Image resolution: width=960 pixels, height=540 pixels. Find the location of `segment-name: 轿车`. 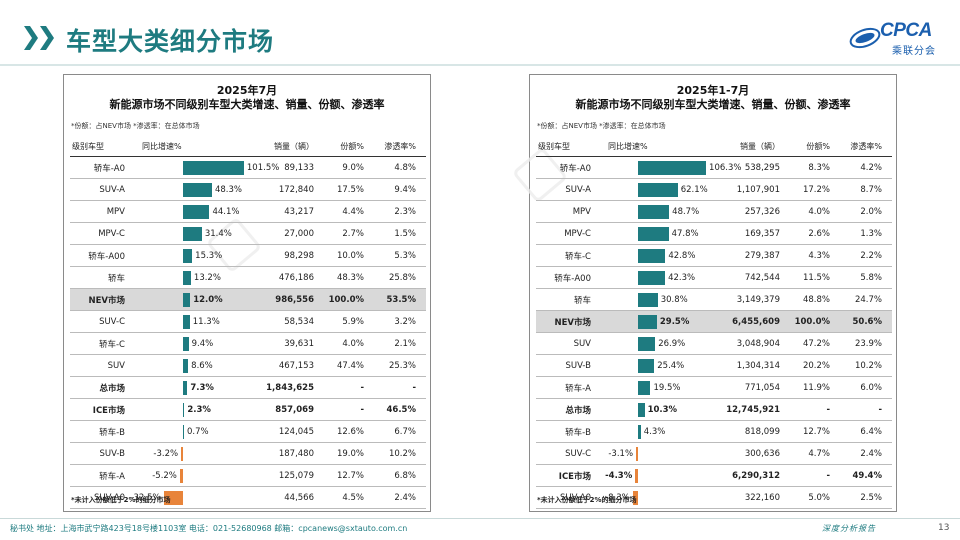

segment-name: 轿车 is located at coordinates (116, 278).